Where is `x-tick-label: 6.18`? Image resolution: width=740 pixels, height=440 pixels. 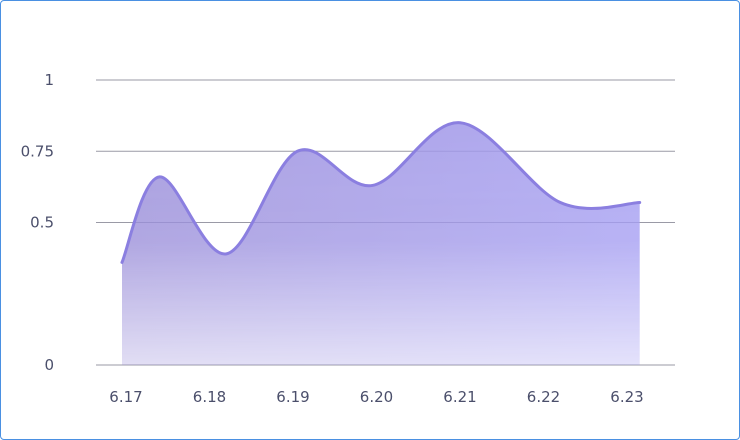 x-tick-label: 6.18 is located at coordinates (209, 397).